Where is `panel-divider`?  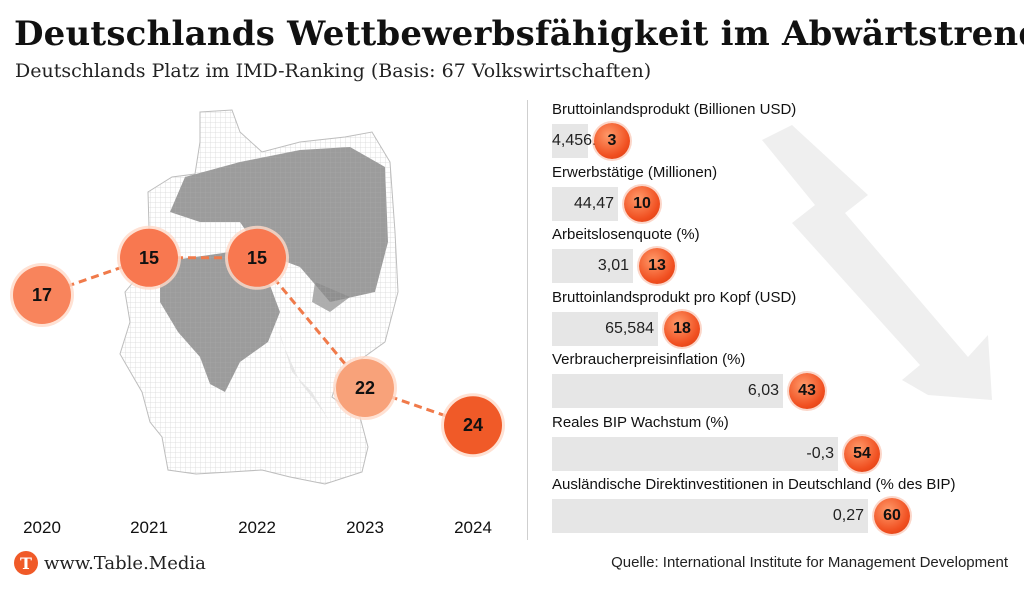 panel-divider is located at coordinates (527, 320).